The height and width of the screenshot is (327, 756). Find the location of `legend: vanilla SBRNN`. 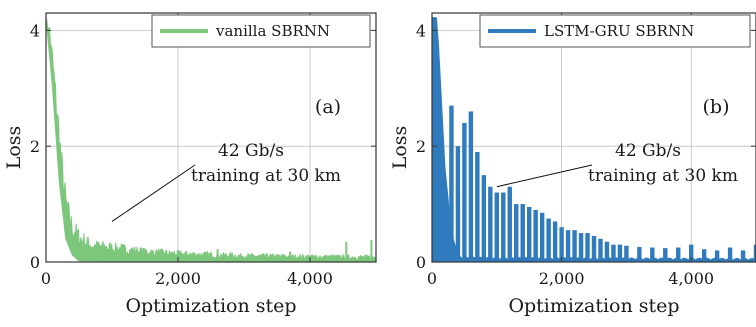

legend: vanilla SBRNN is located at coordinates (261, 31).